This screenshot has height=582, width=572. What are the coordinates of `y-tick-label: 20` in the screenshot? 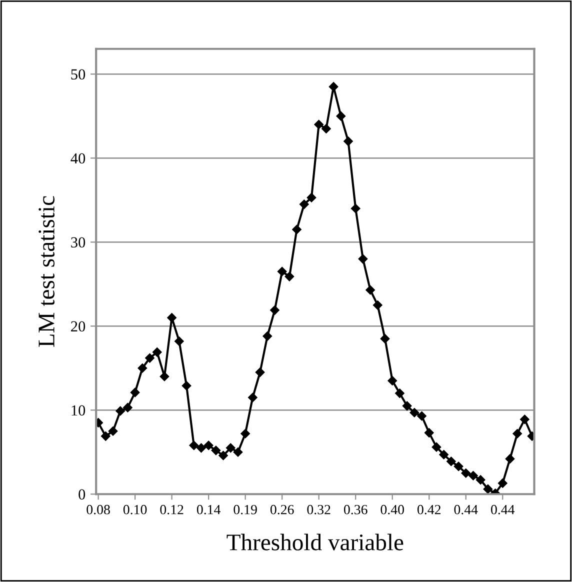 It's located at (78, 326).